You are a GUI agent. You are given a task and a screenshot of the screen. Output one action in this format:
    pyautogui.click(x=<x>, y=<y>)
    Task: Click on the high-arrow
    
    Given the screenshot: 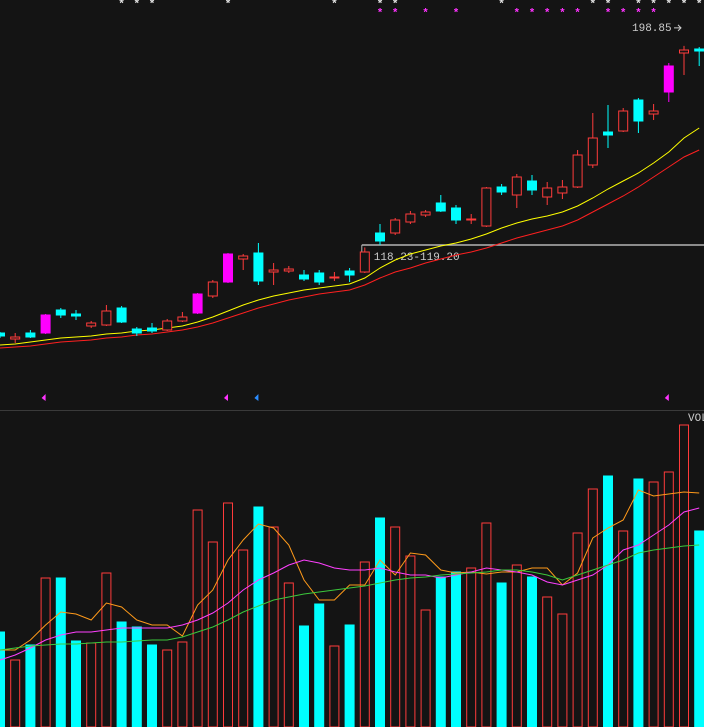 What is the action you would take?
    pyautogui.click(x=678, y=28)
    